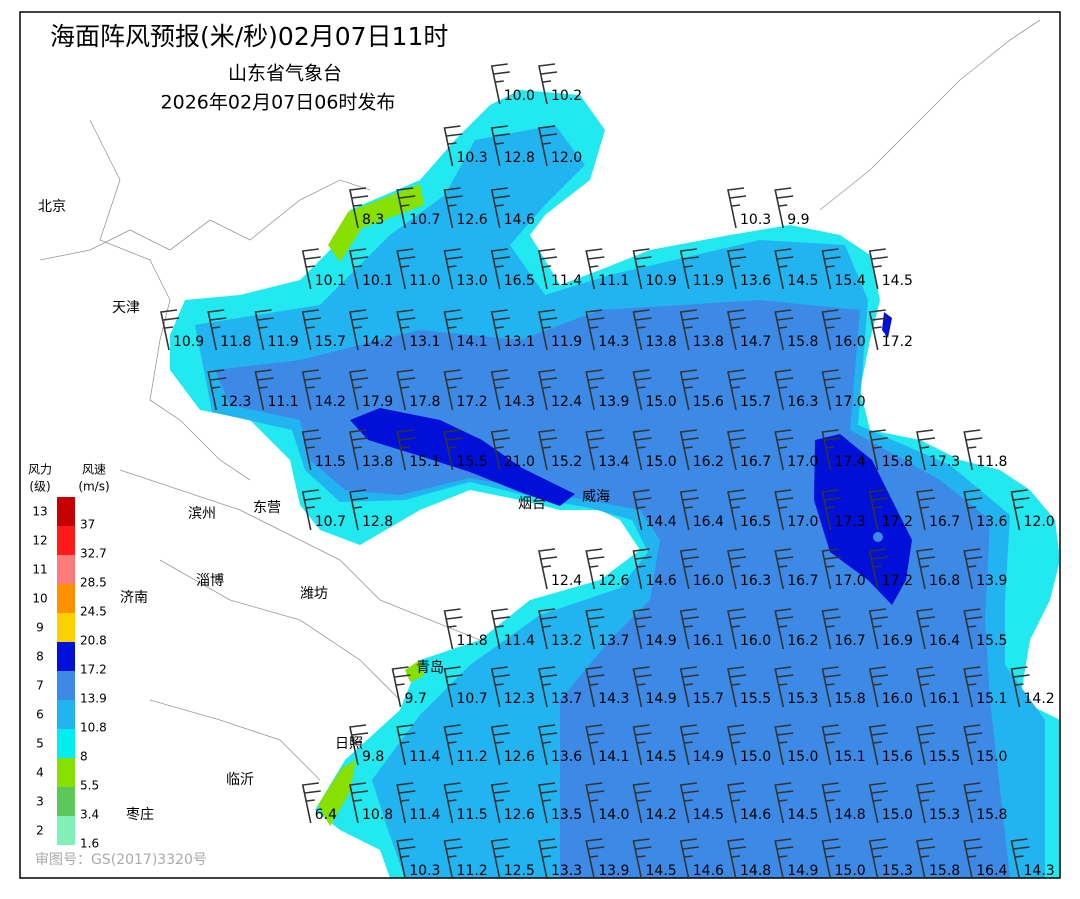 The image size is (1080, 899). Describe the element at coordinates (416, 699) in the screenshot. I see `wind-value: 9.7` at that location.